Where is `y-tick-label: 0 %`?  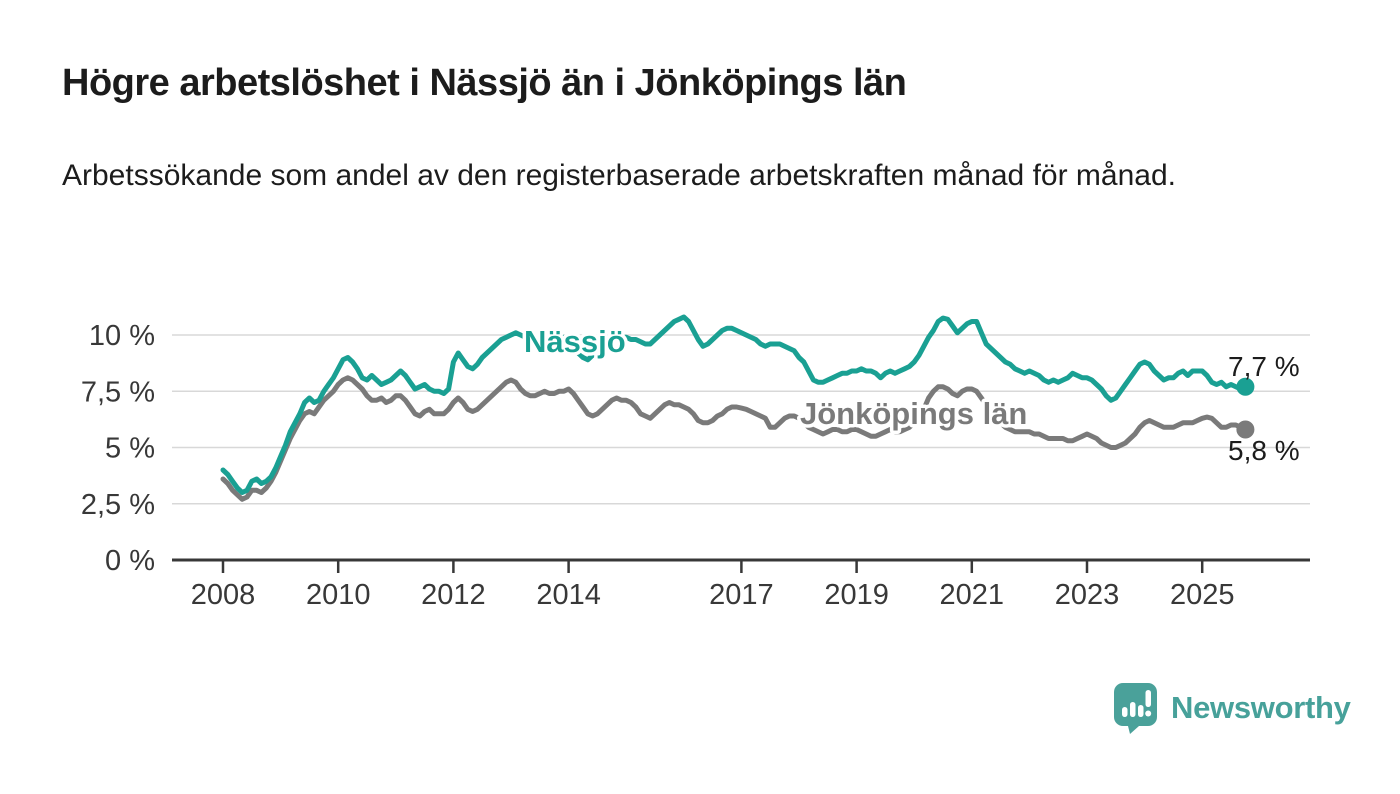
y-tick-label: 0 % is located at coordinates (130, 561).